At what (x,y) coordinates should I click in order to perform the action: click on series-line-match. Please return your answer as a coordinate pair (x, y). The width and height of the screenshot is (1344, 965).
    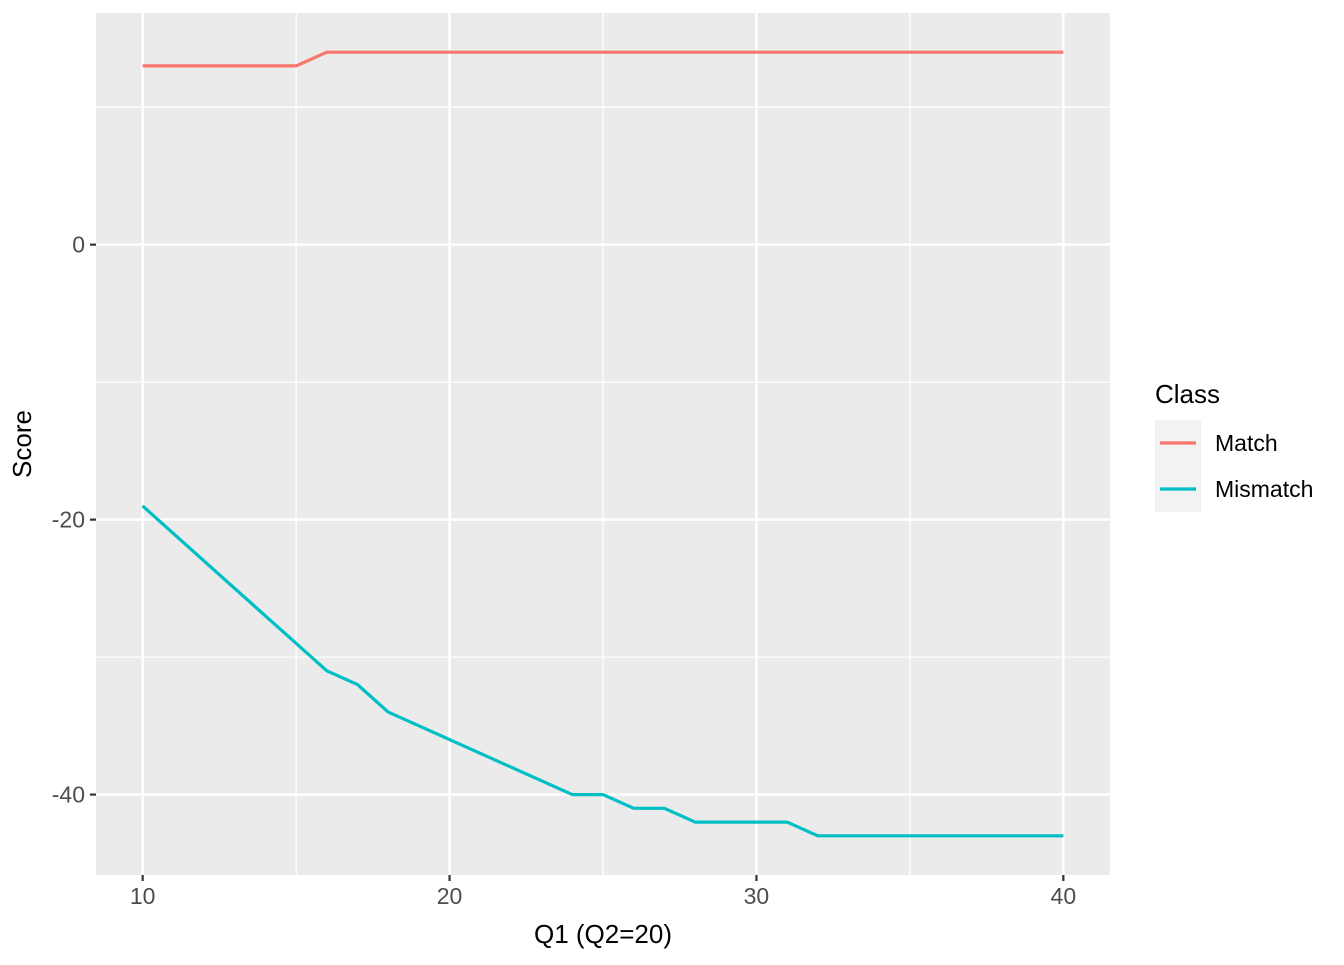
    Looking at the image, I should click on (603, 59).